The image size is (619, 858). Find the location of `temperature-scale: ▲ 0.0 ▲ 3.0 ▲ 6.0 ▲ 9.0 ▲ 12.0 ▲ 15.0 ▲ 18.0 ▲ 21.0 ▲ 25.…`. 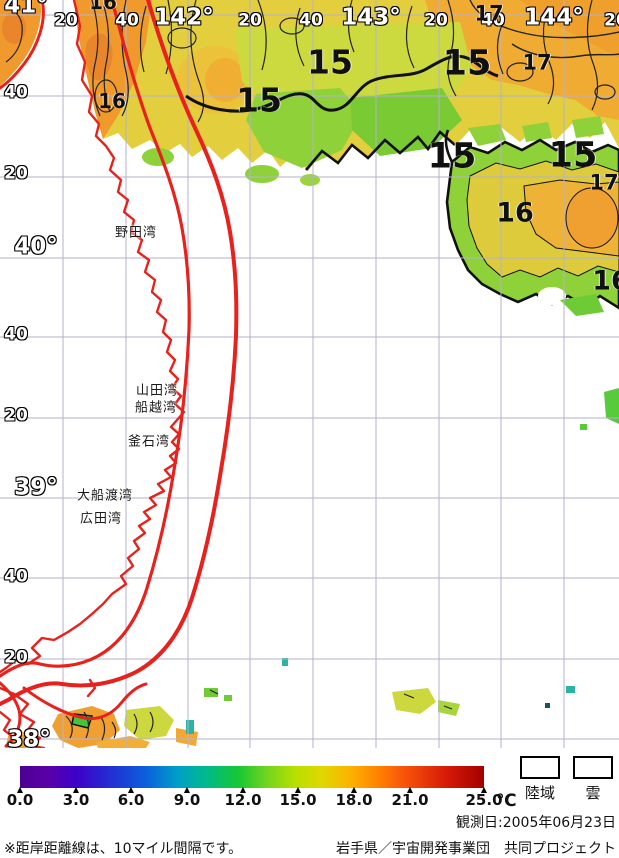

temperature-scale: ▲ 0.0 ▲ 3.0 ▲ 6.0 ▲ 9.0 ▲ 12.0 ▲ 15.0 ▲ 18.0 ▲ 21.0 ▲ 25.… is located at coordinates (309, 792).